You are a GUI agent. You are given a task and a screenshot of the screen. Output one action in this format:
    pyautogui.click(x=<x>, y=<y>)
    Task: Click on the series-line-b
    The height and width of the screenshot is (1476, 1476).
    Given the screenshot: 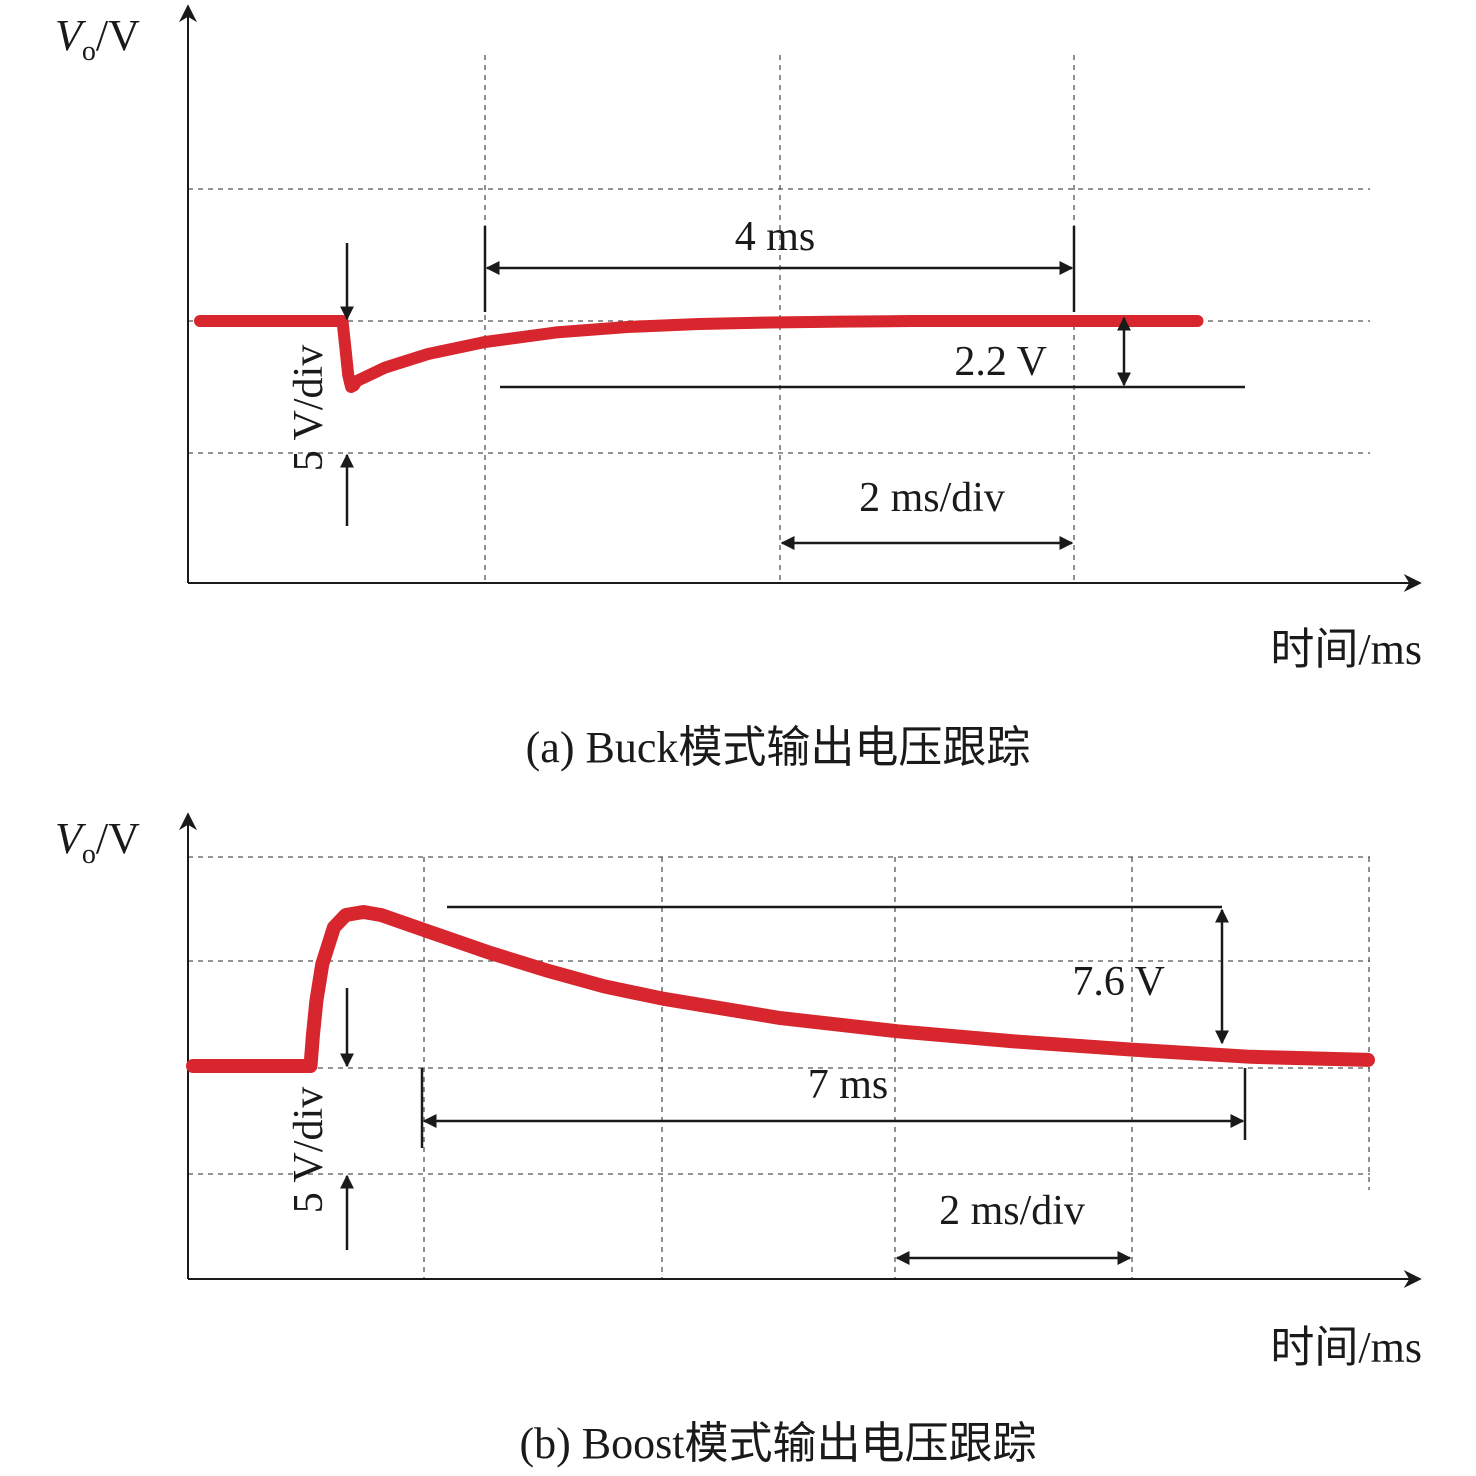 What is the action you would take?
    pyautogui.click(x=780, y=989)
    